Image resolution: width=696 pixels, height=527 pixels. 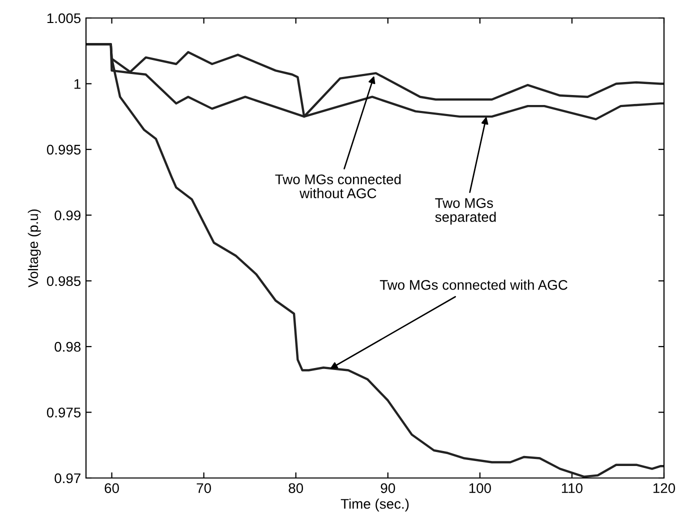 I want to click on y-tick-label: 0.97, so click(x=67, y=478).